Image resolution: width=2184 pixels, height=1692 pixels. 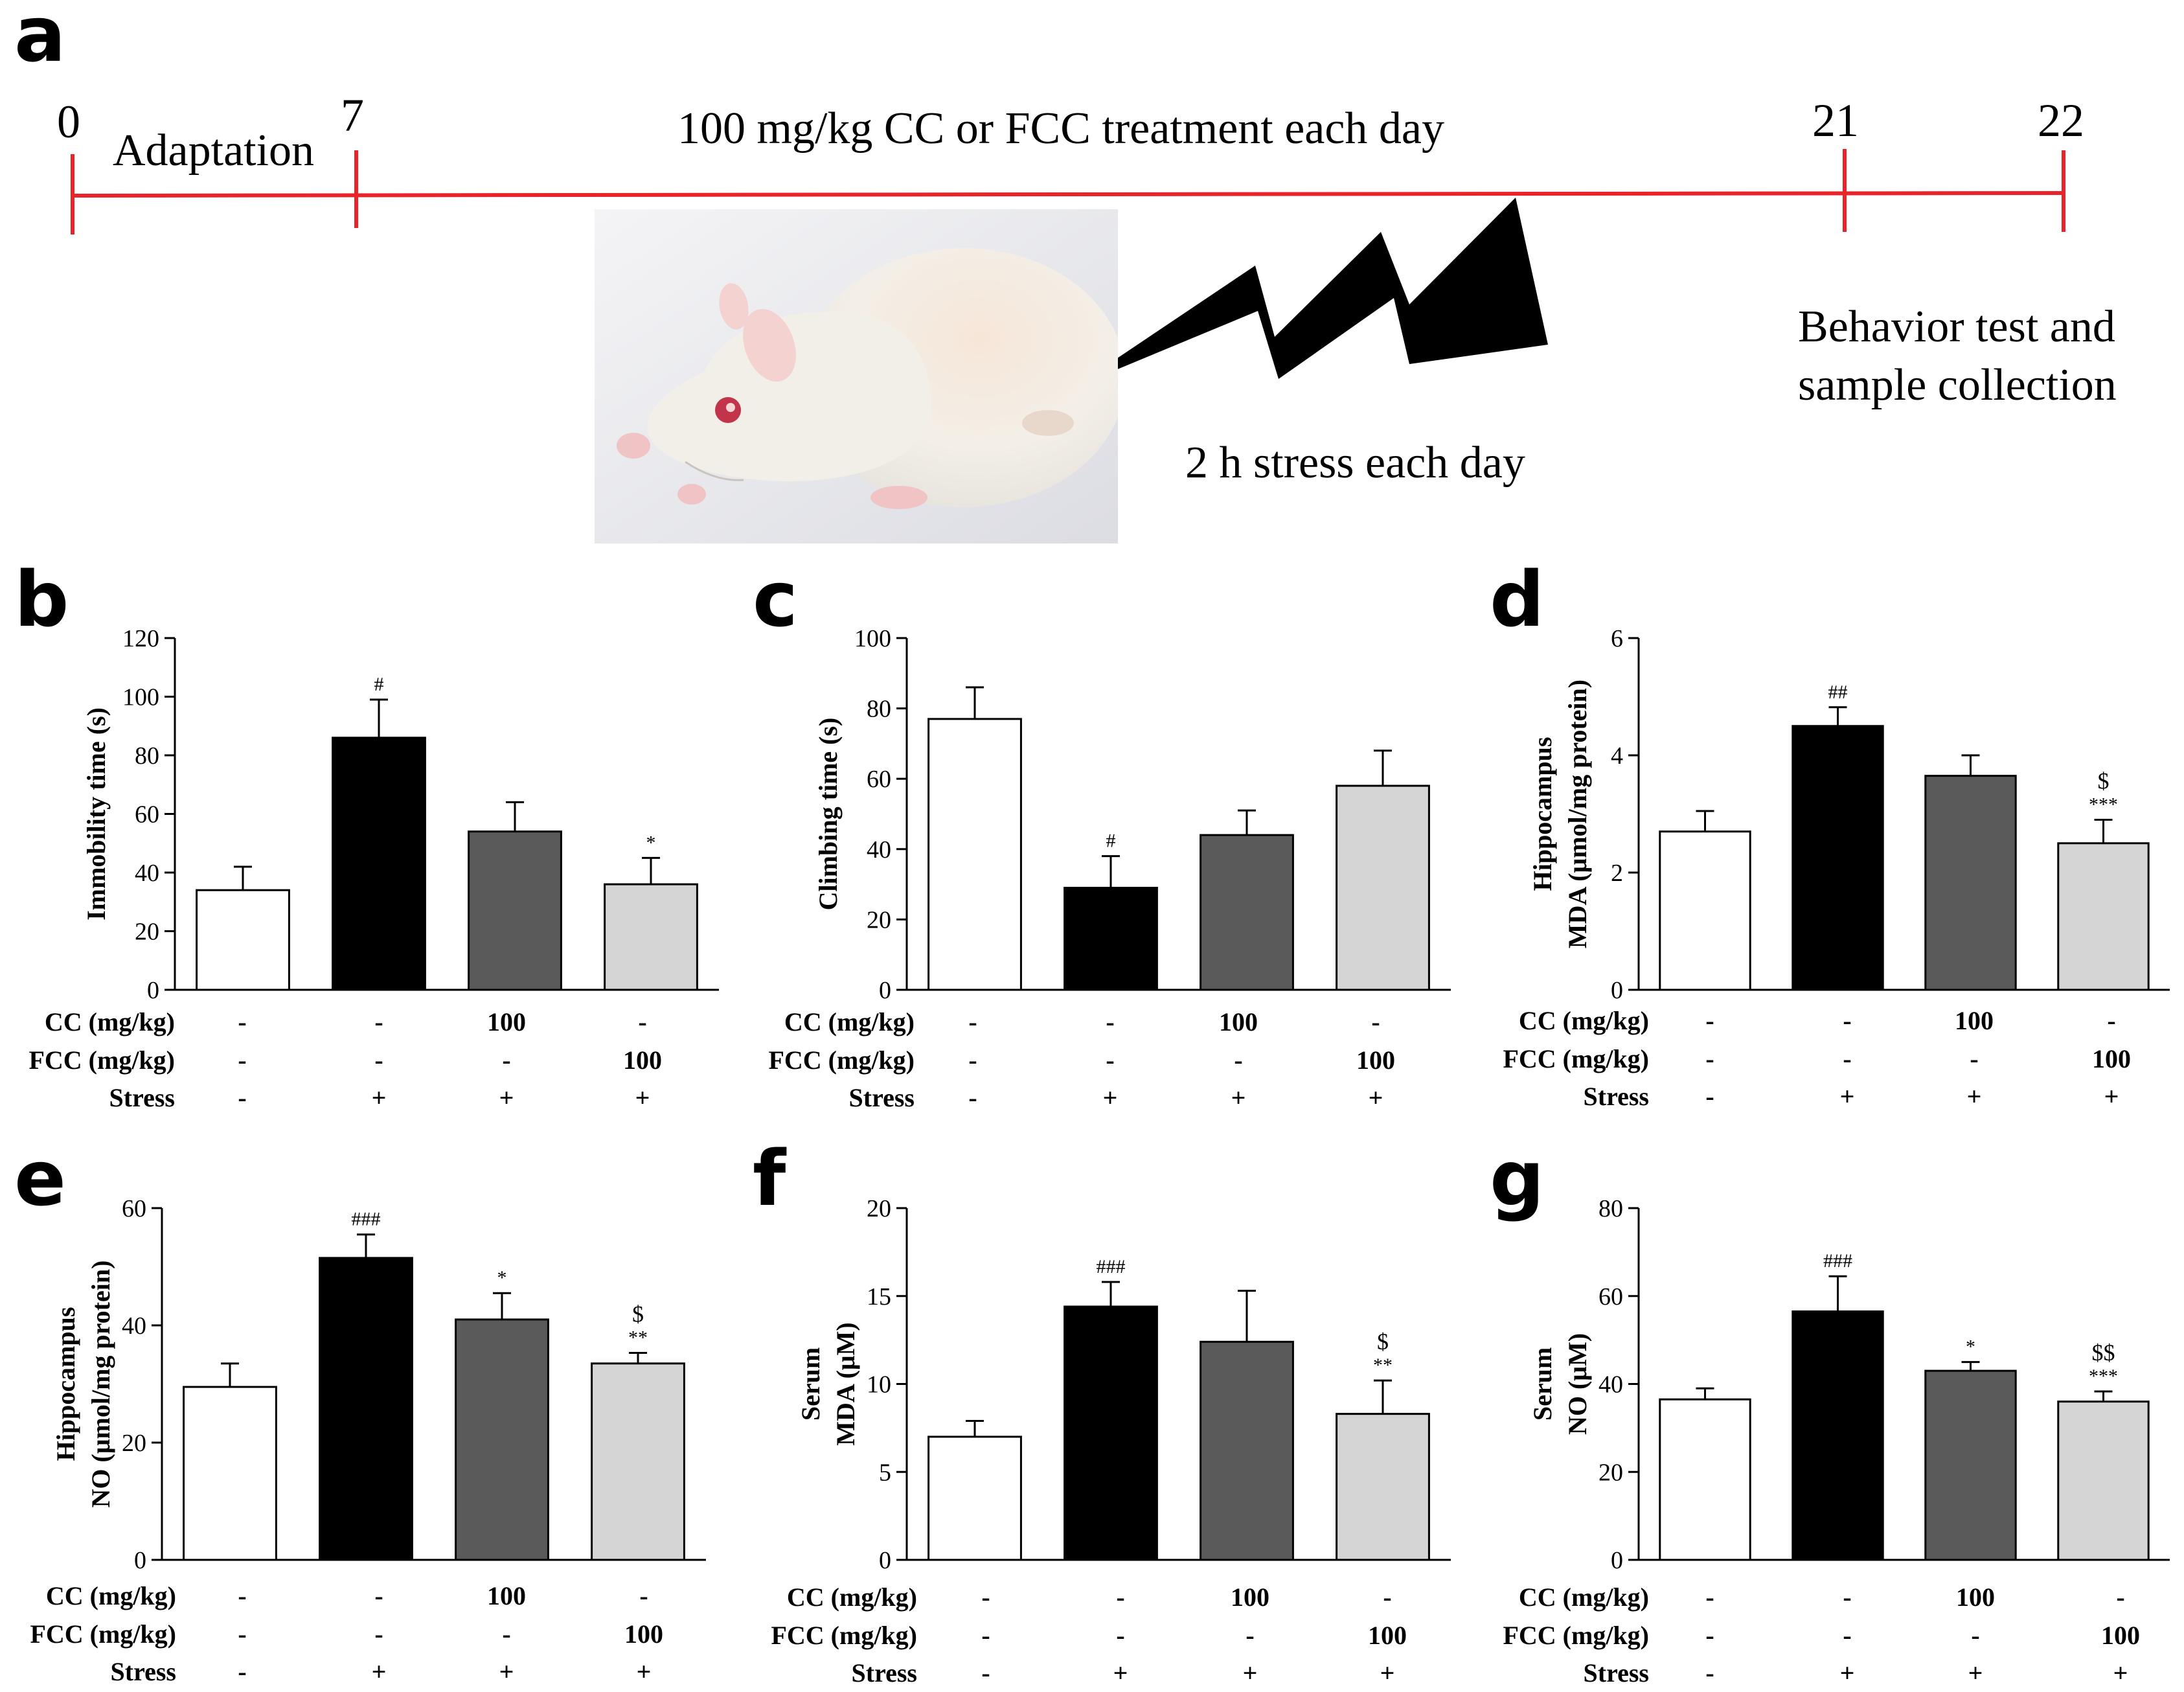 What do you see at coordinates (1836, 120) in the screenshot?
I see `timeline-day-21: 21` at bounding box center [1836, 120].